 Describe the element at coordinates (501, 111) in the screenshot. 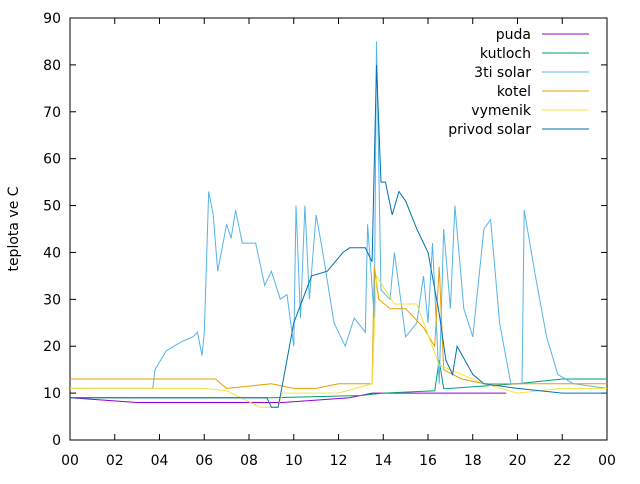

I see `legend-label: vymenik` at that location.